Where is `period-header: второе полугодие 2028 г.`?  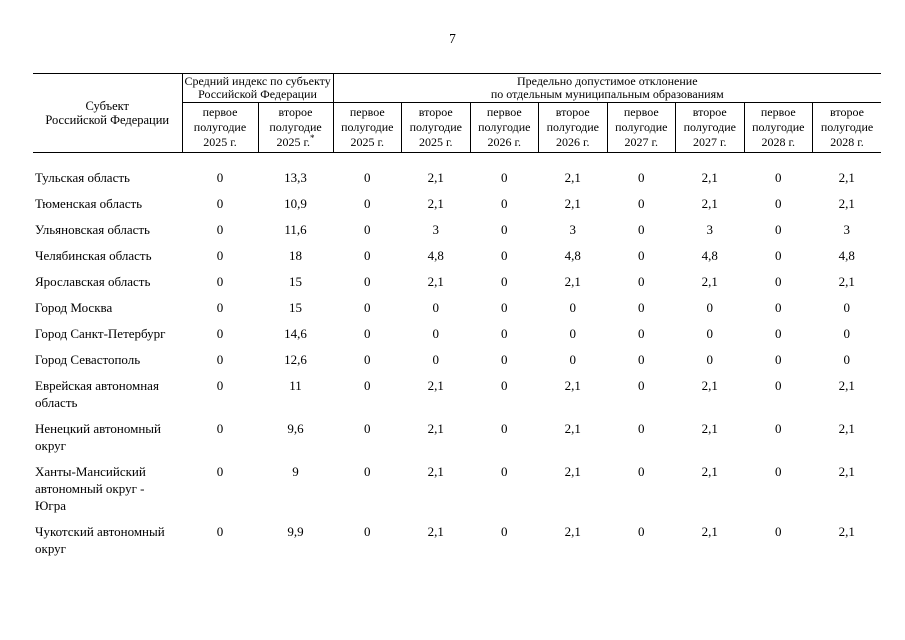 period-header: второе полугодие 2028 г. is located at coordinates (847, 127).